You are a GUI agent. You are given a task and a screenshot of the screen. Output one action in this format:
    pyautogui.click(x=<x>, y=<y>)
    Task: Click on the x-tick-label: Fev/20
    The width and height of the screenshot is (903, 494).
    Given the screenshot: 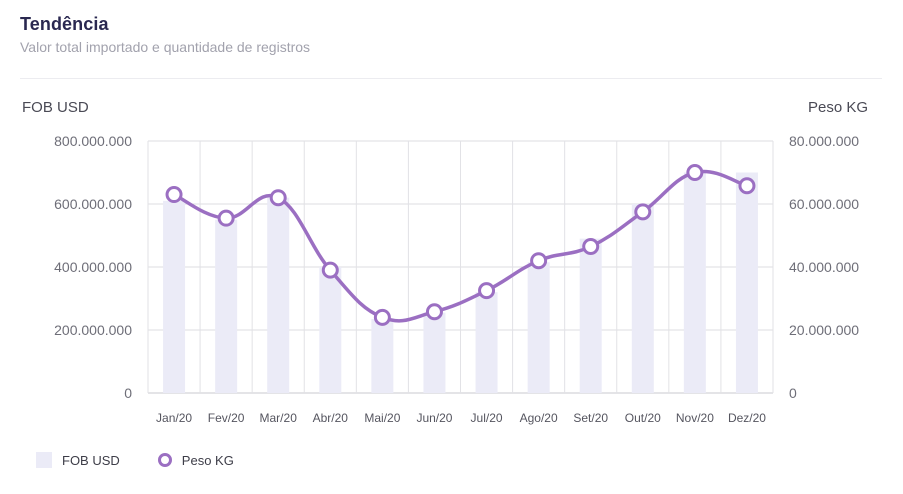 What is the action you would take?
    pyautogui.click(x=226, y=418)
    